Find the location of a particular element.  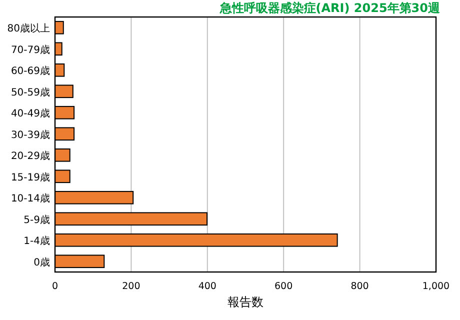

x-tick-label: 0 is located at coordinates (55, 286).